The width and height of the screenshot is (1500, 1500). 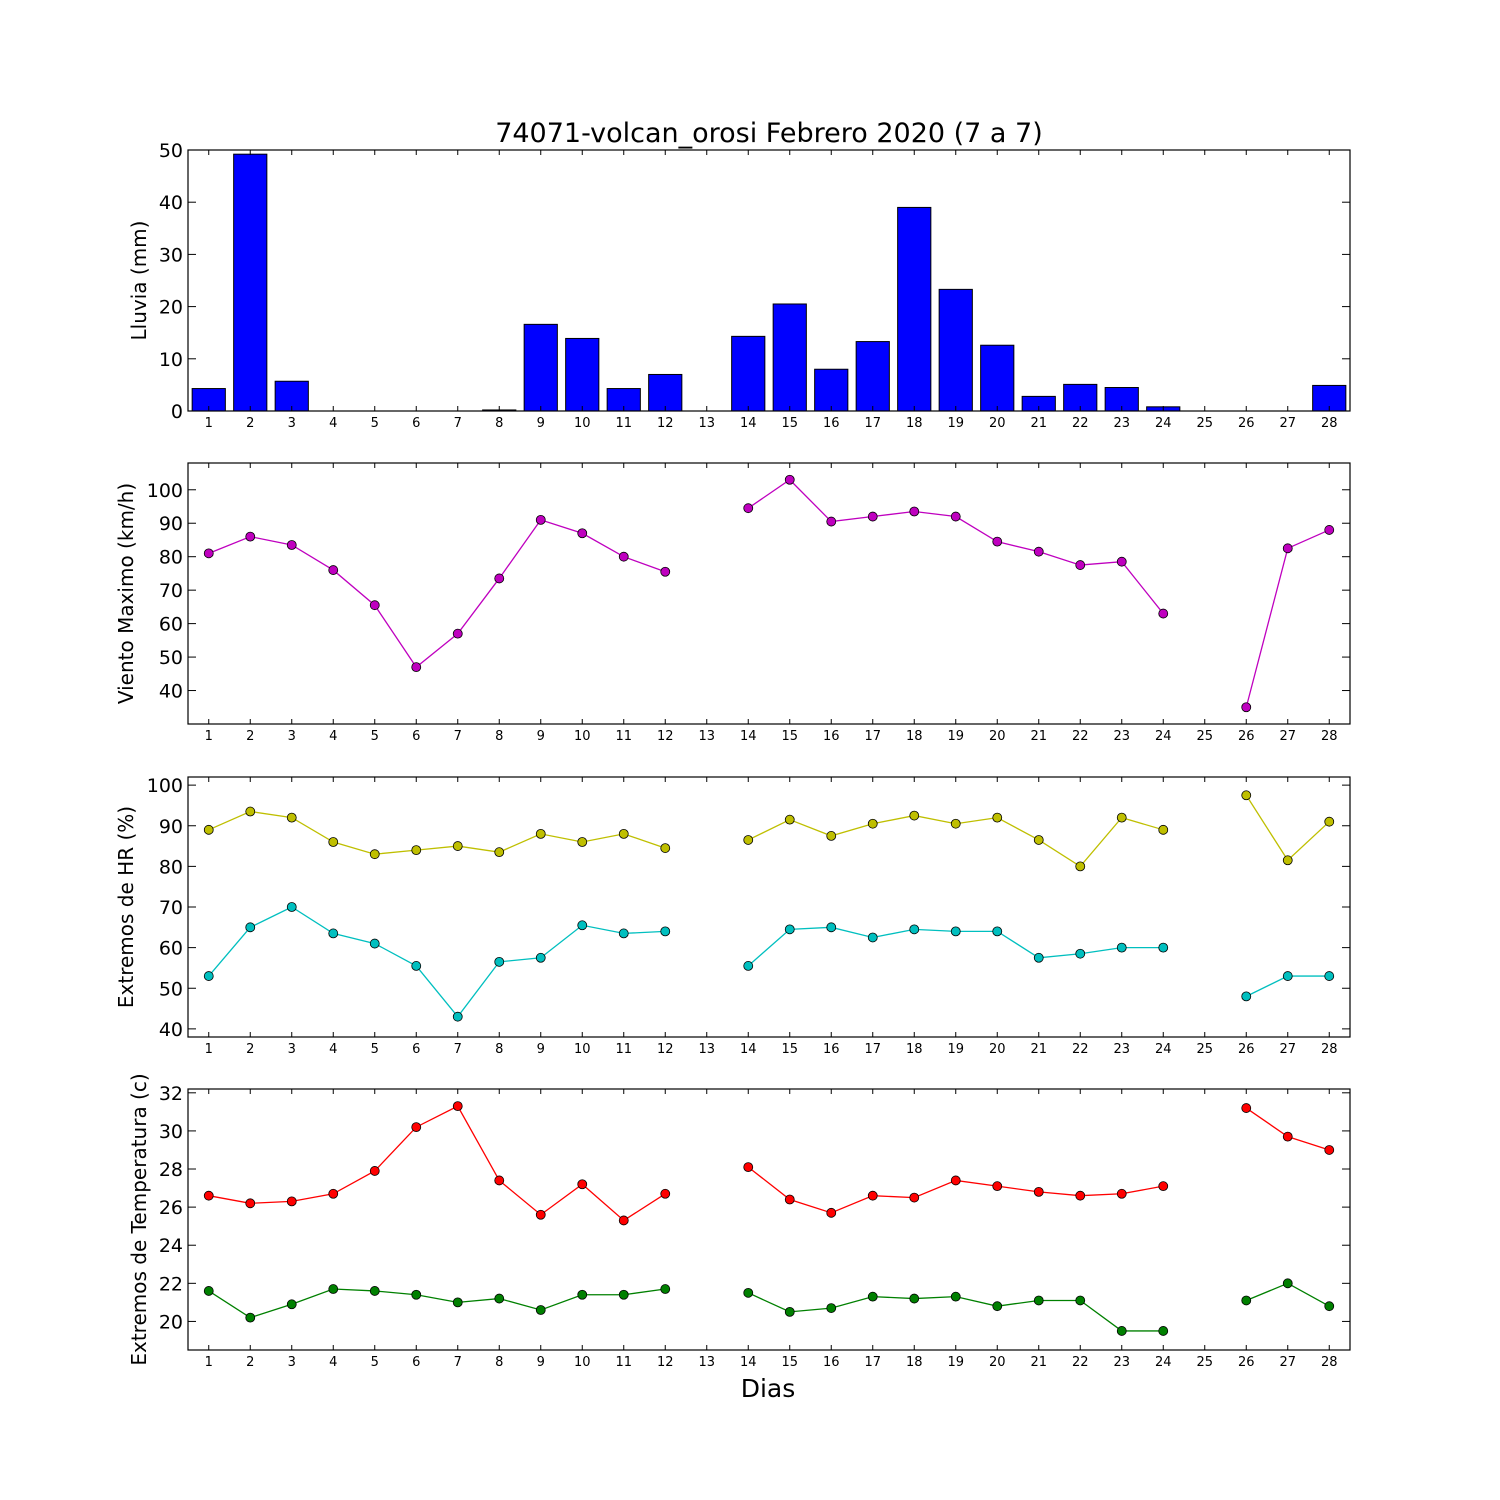 I want to click on y-tick-label: 32, so click(x=171, y=1094).